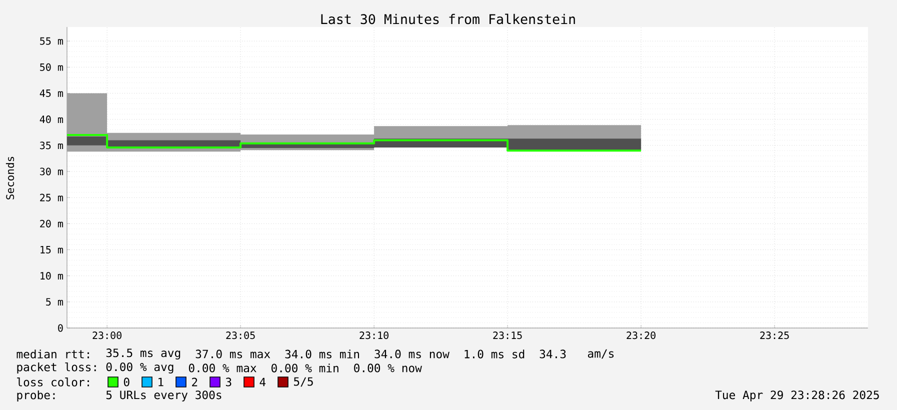  Describe the element at coordinates (51, 120) in the screenshot. I see `y-tick-label: 40 m` at that location.